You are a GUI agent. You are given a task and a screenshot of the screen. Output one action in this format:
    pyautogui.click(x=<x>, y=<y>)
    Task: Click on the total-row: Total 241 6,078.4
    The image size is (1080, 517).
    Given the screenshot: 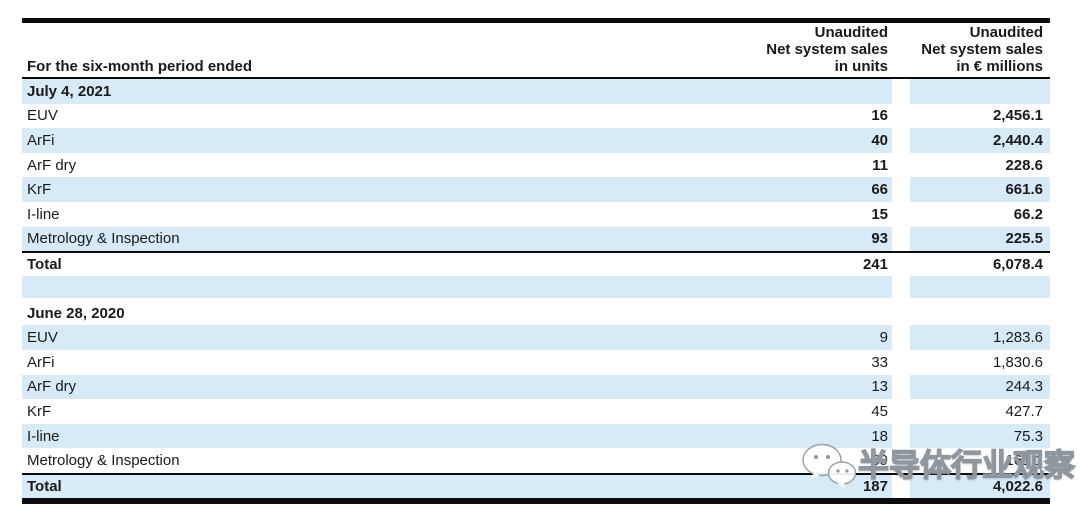 What is the action you would take?
    pyautogui.click(x=536, y=263)
    